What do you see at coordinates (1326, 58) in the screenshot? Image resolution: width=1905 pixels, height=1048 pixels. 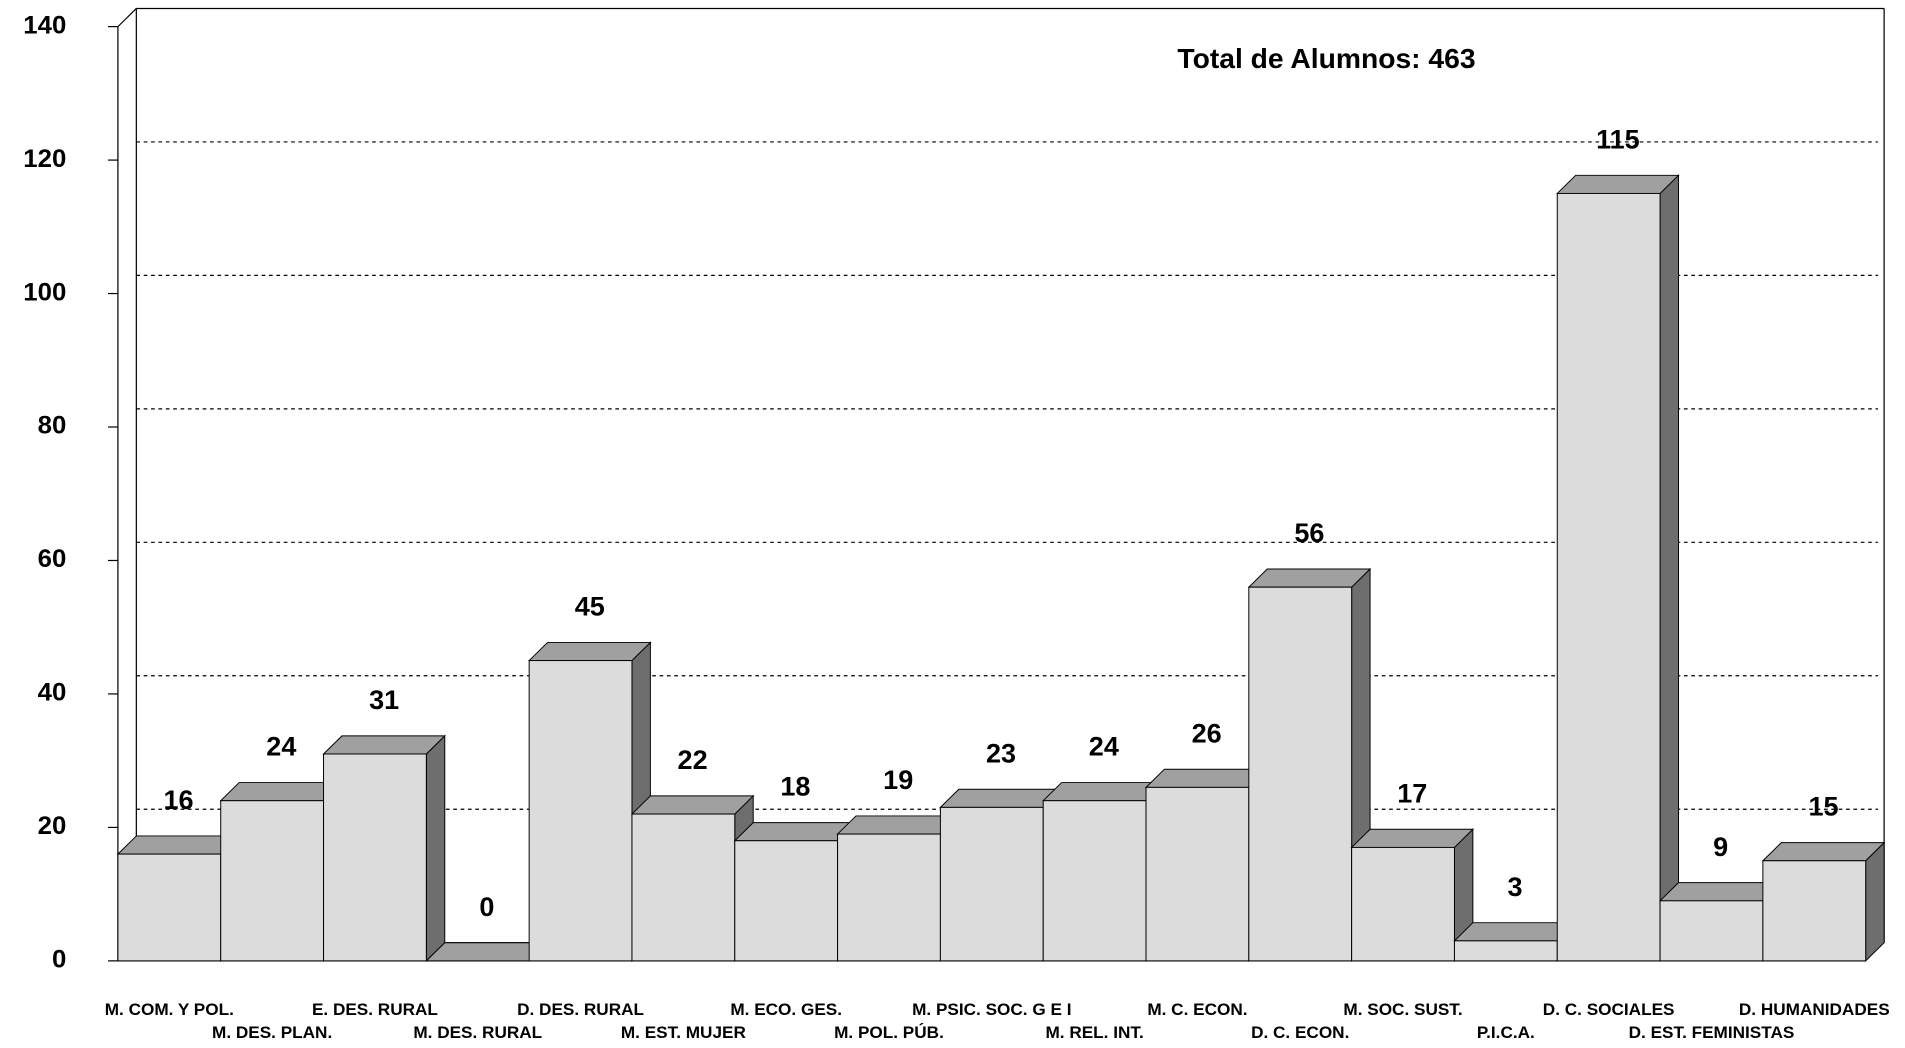 I see `annotation: Total de Alumnos: 463` at bounding box center [1326, 58].